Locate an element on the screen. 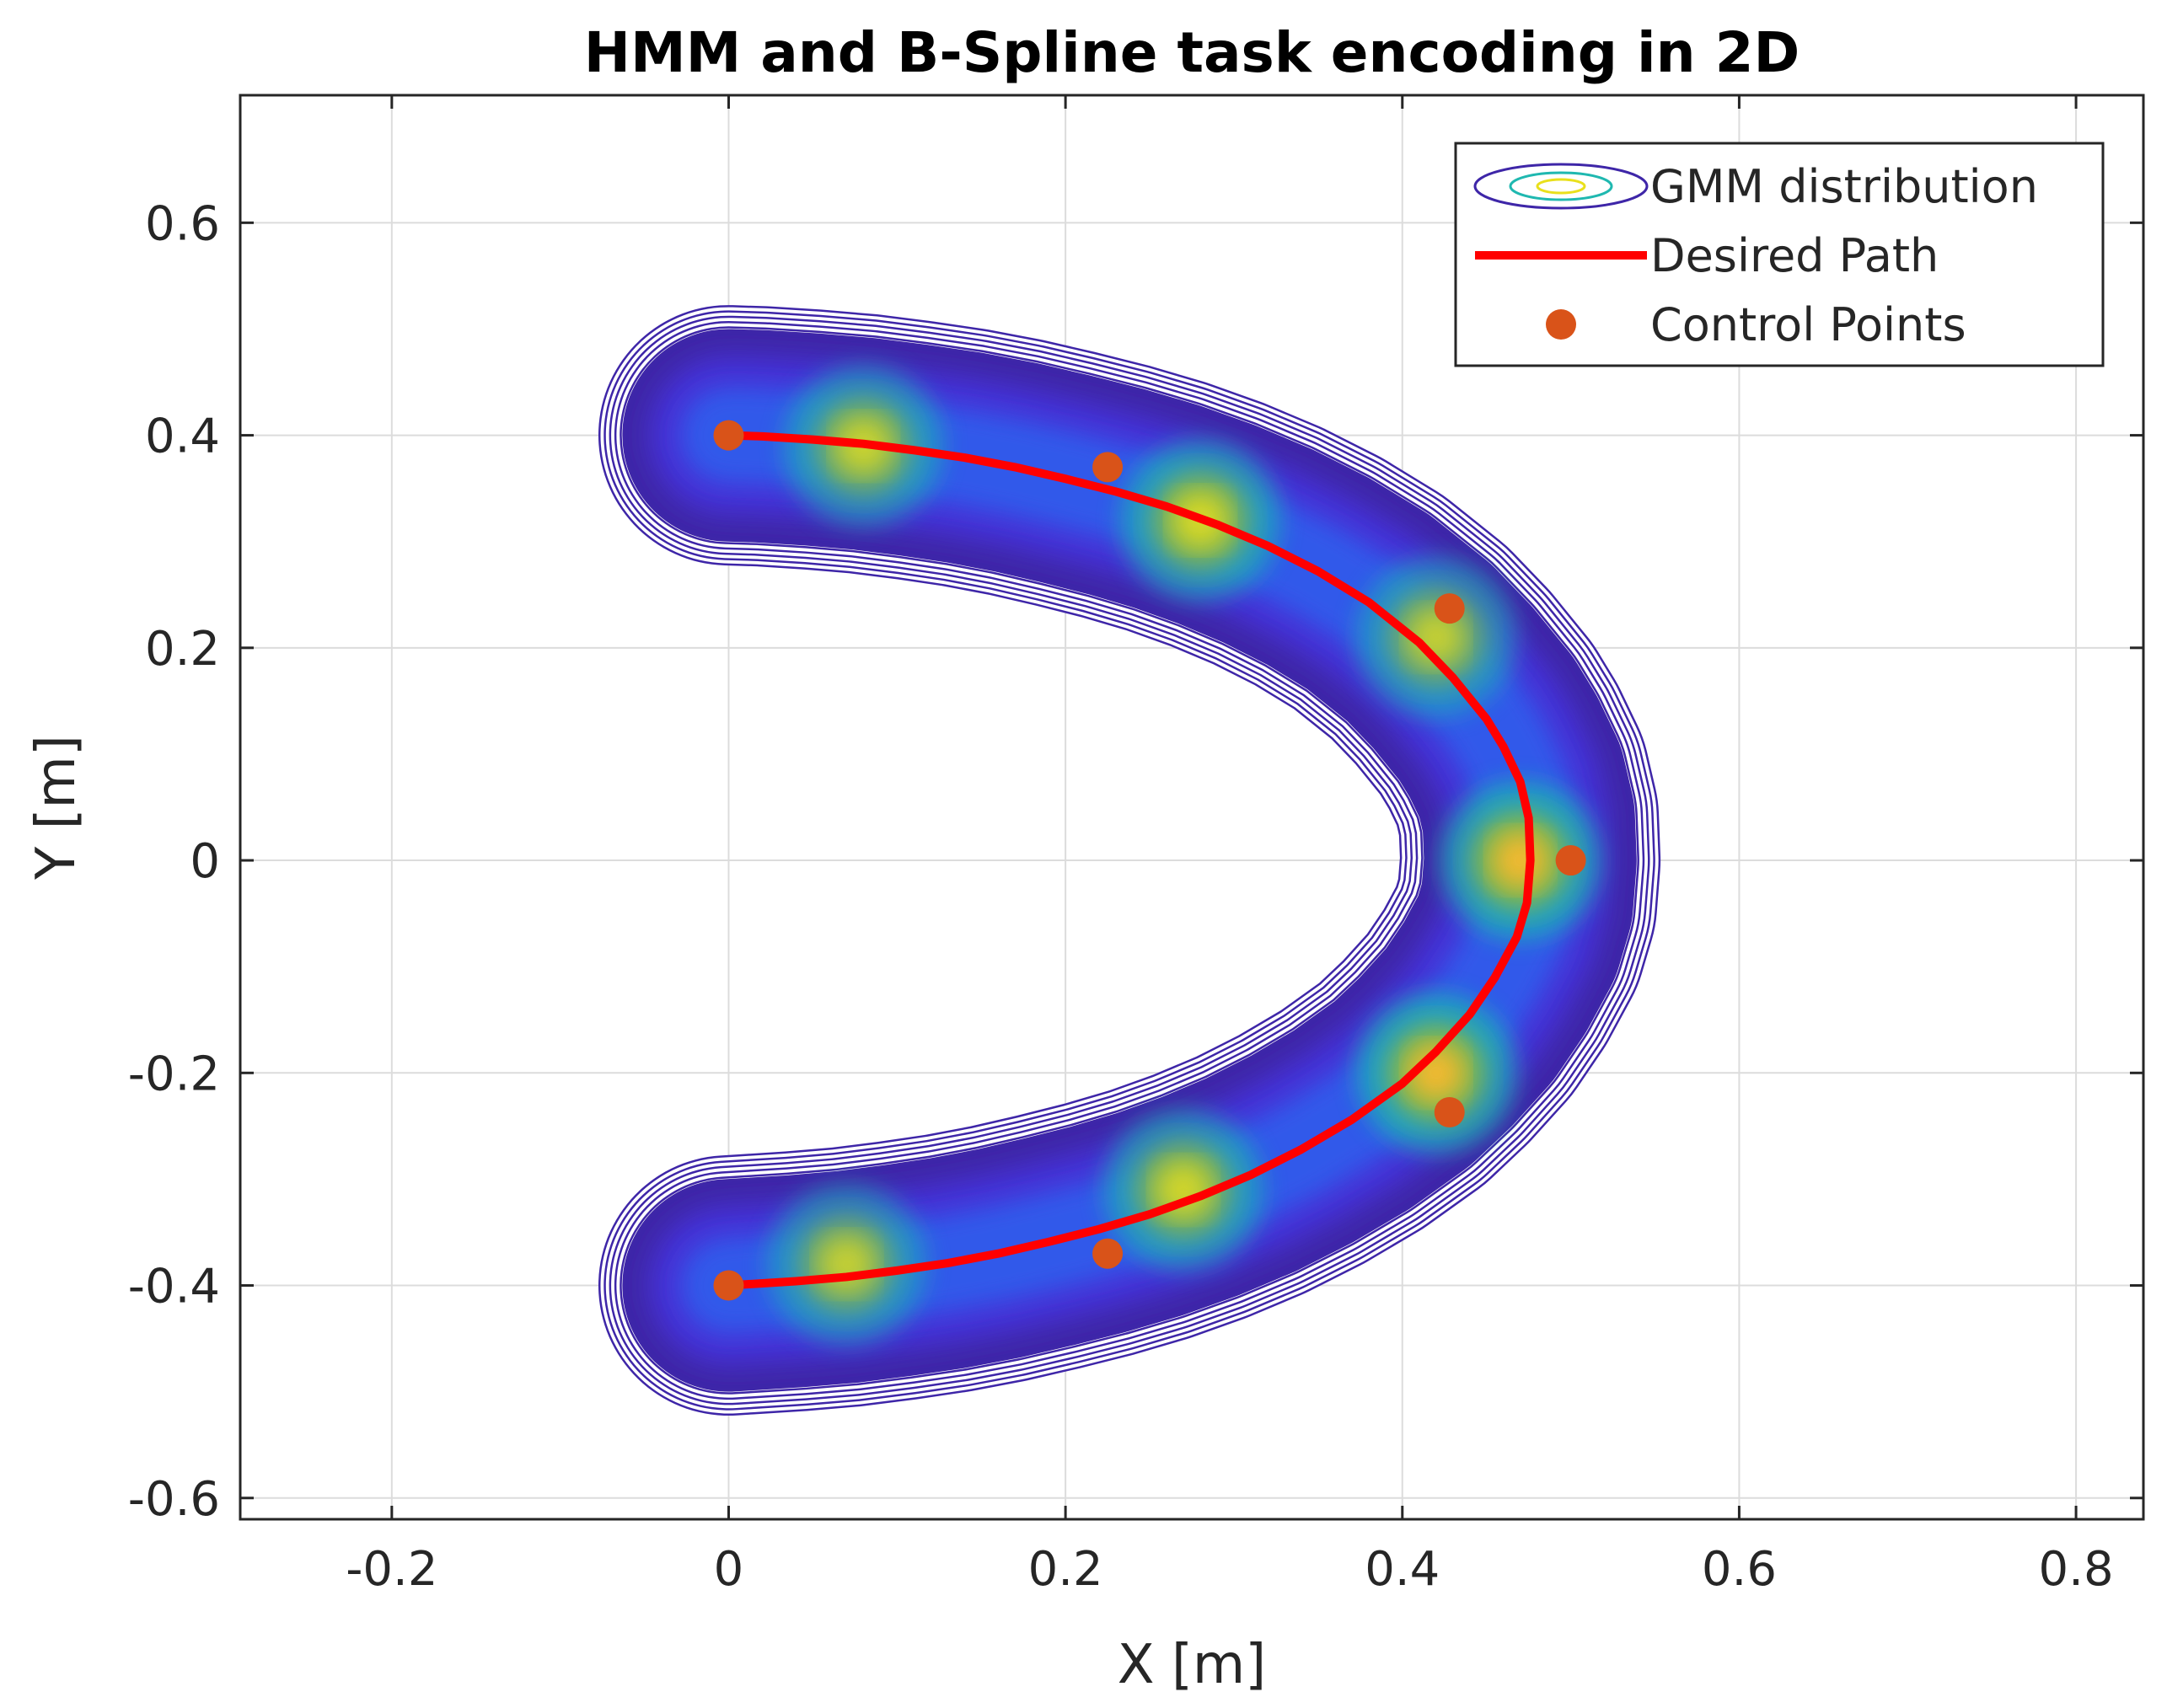 The height and width of the screenshot is (1708, 2167). y-tick-label: -0.6 is located at coordinates (174, 1499).